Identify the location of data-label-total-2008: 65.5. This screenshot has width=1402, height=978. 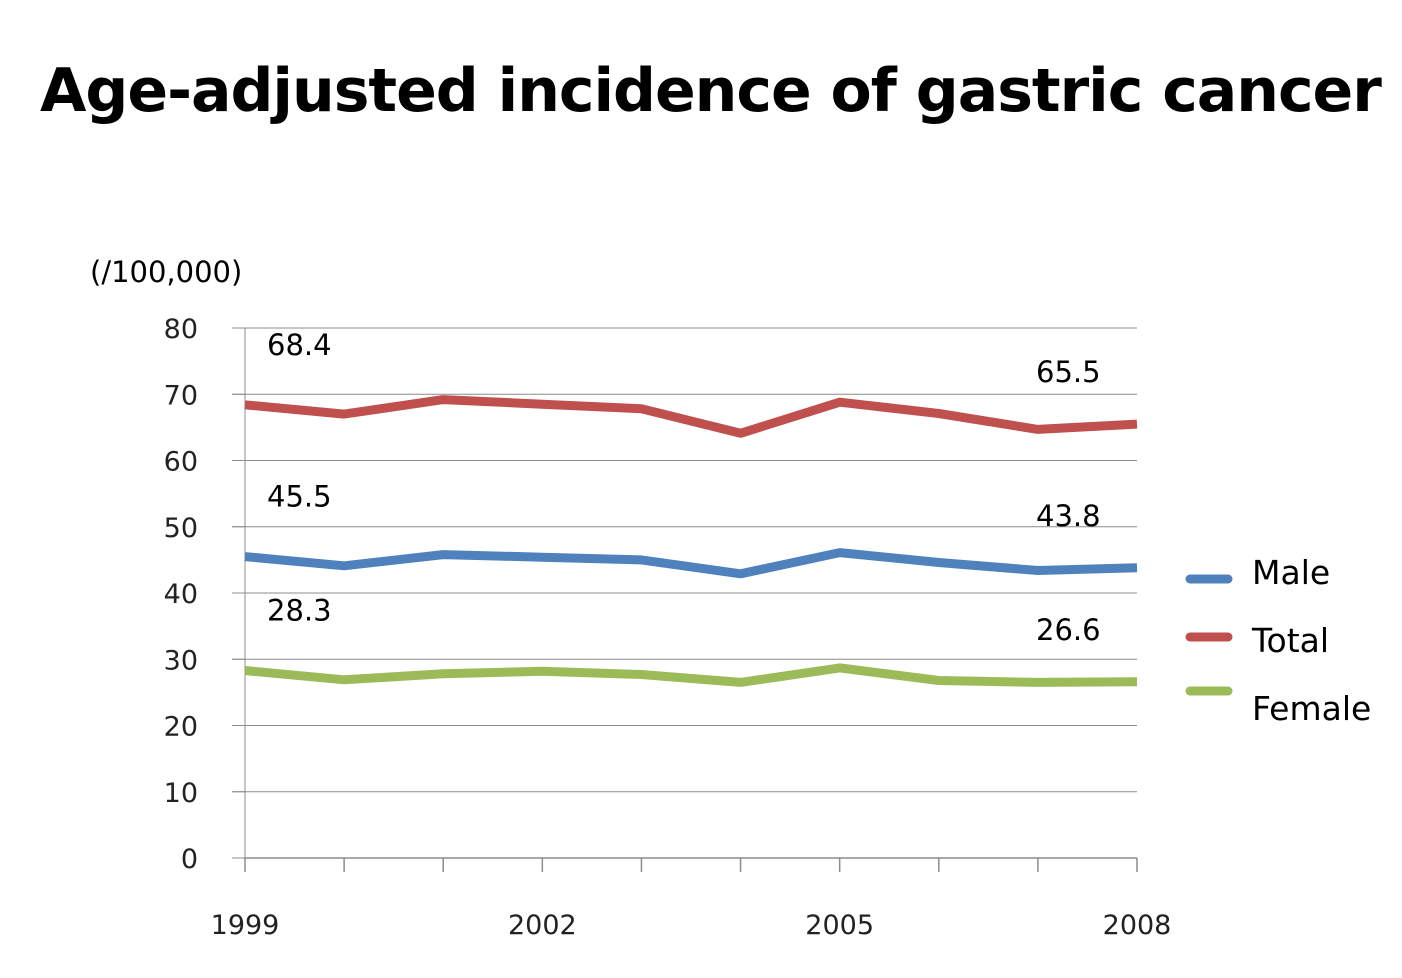
(1068, 372).